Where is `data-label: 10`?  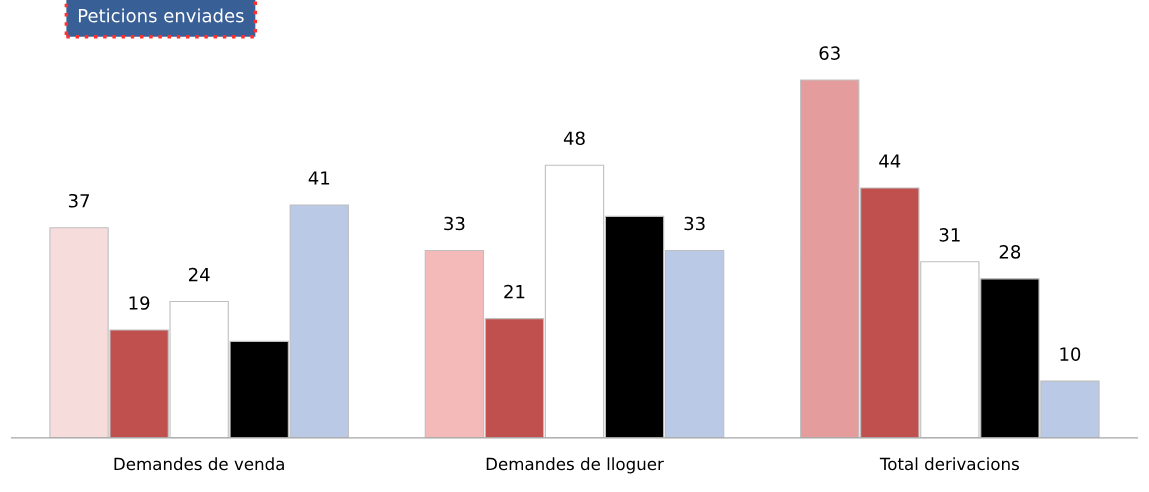 data-label: 10 is located at coordinates (1070, 354).